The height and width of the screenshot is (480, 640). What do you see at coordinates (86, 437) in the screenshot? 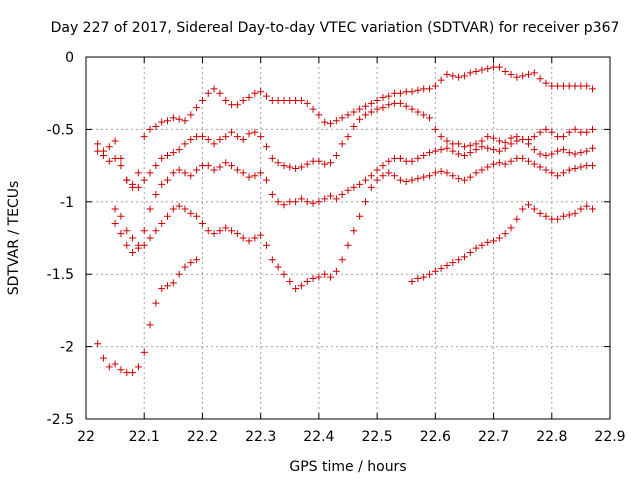
I see `x-tick-label: 22` at bounding box center [86, 437].